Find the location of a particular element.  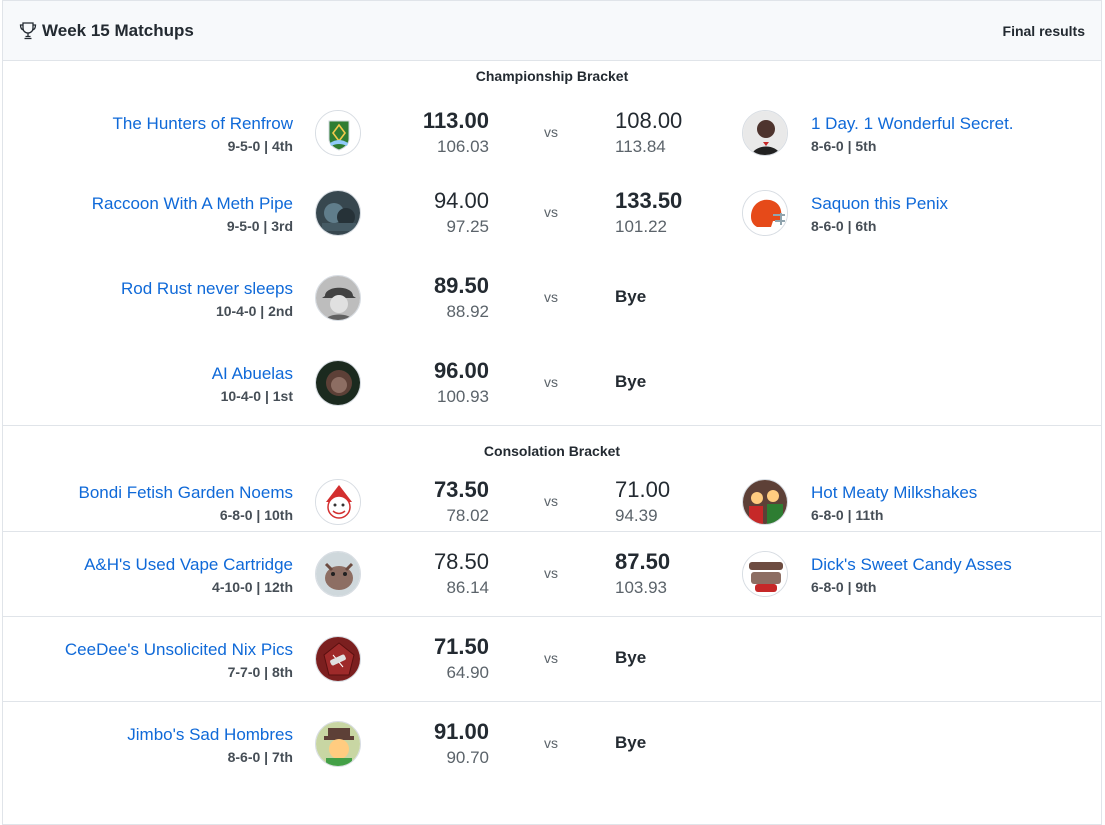

away-team-name-link: Hot Meaty Milkshakes is located at coordinates (894, 492).